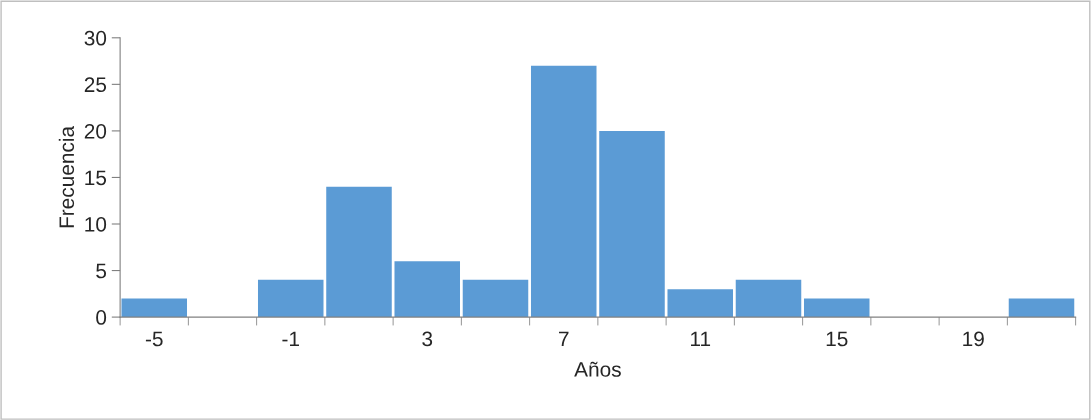 The height and width of the screenshot is (420, 1092). What do you see at coordinates (290, 339) in the screenshot?
I see `x-tick-label: -1` at bounding box center [290, 339].